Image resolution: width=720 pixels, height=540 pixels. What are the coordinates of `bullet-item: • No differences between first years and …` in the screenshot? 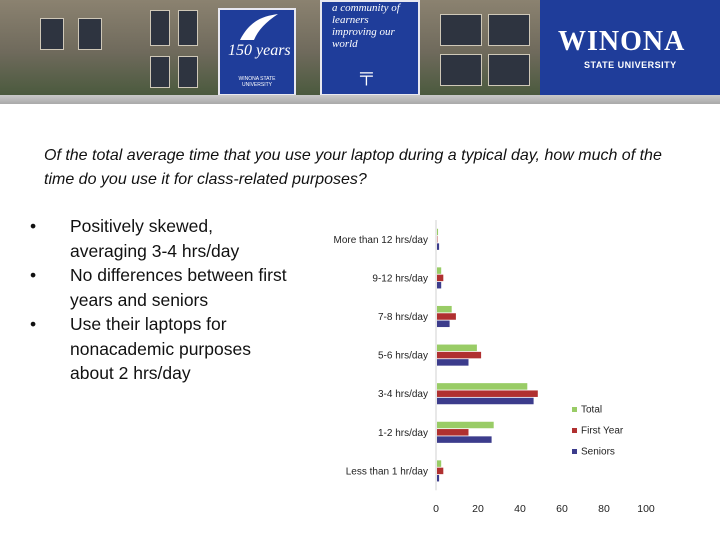 It's located at (160, 287).